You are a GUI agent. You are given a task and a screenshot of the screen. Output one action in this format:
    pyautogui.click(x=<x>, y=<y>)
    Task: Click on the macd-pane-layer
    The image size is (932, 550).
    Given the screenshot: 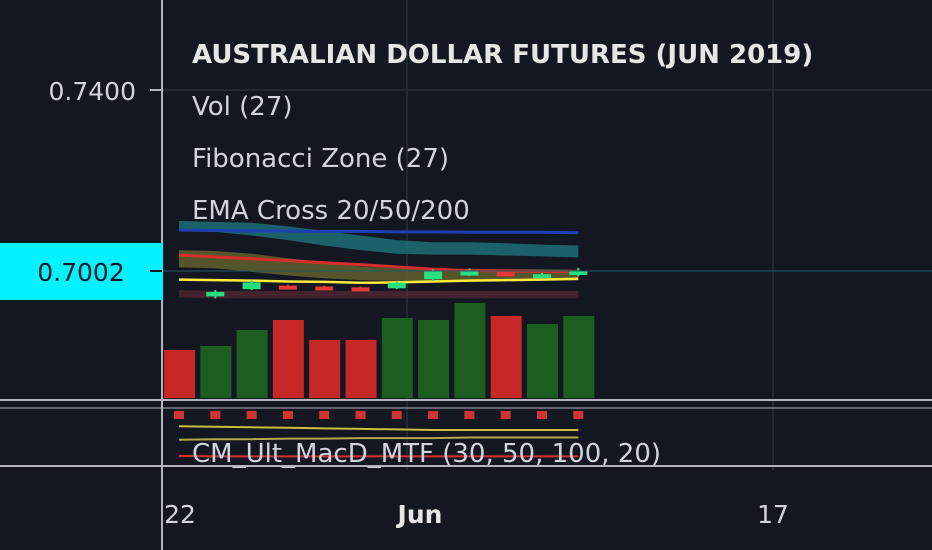 What is the action you would take?
    pyautogui.click(x=379, y=434)
    